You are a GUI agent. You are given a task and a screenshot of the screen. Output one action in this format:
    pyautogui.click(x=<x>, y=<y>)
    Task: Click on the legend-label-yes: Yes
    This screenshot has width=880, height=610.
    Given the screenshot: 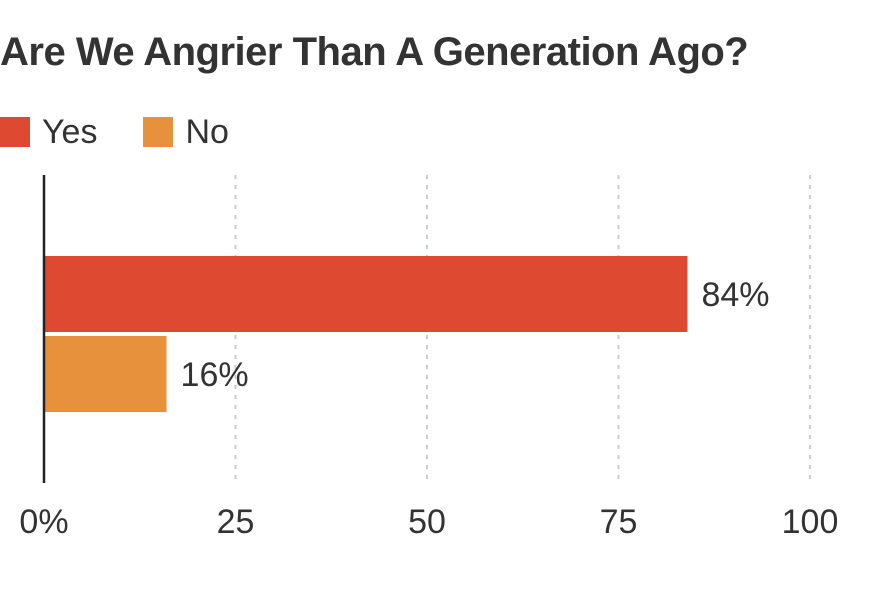 What is the action you would take?
    pyautogui.click(x=70, y=132)
    